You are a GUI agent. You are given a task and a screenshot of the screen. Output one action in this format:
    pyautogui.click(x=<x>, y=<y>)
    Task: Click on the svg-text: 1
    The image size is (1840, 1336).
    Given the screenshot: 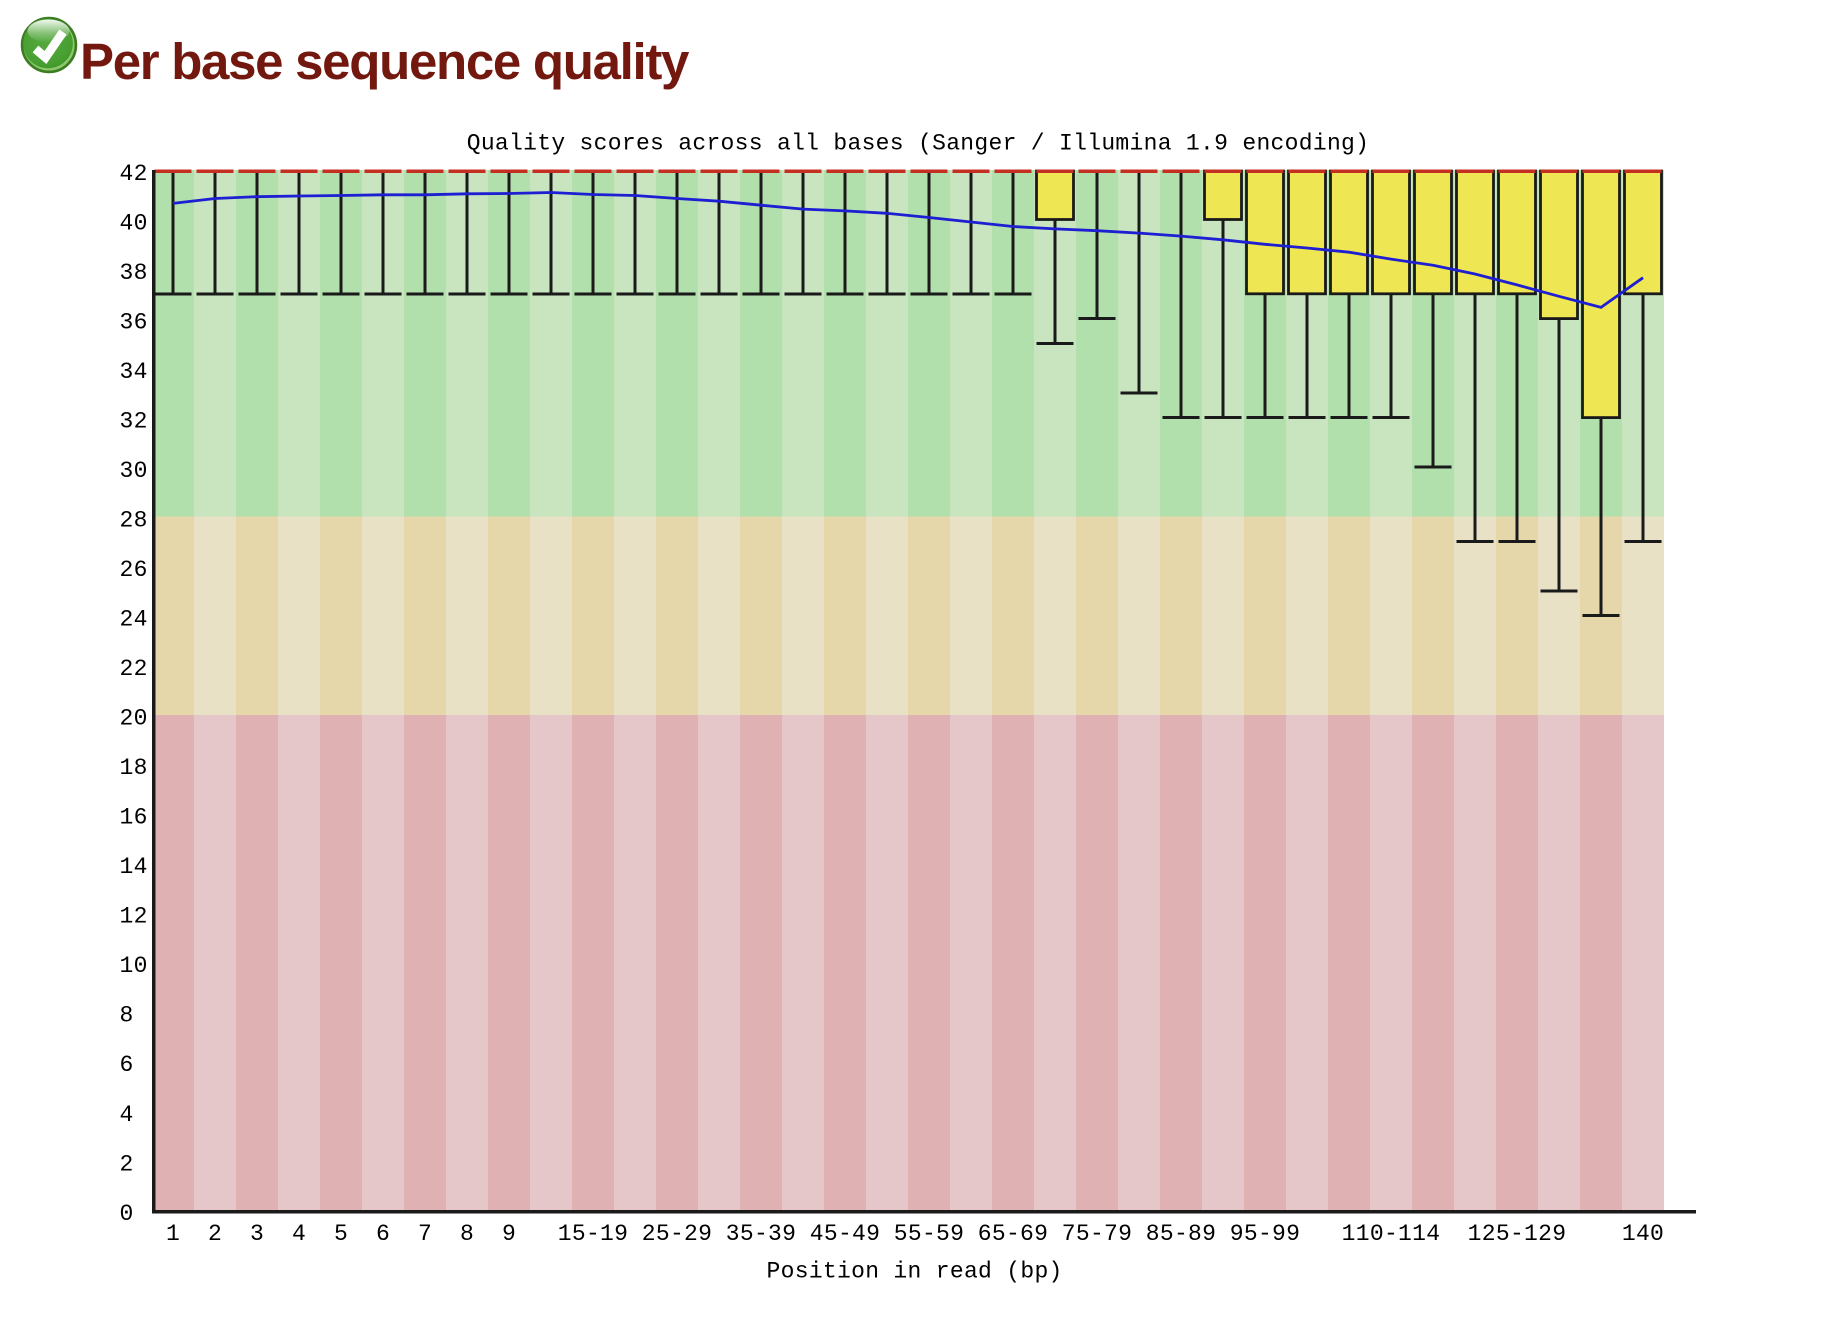 What is the action you would take?
    pyautogui.click(x=173, y=1234)
    